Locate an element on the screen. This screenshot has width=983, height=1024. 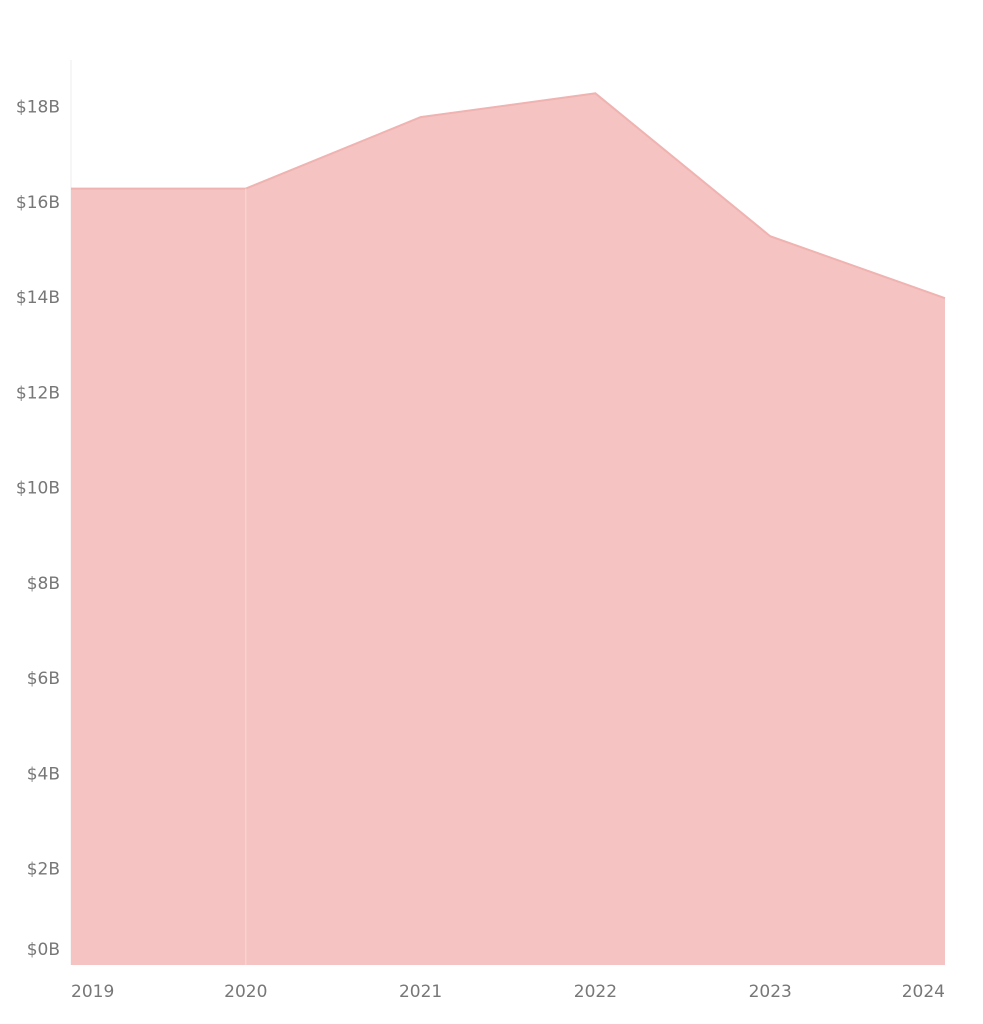
y-tick-label: $18B is located at coordinates (38, 108).